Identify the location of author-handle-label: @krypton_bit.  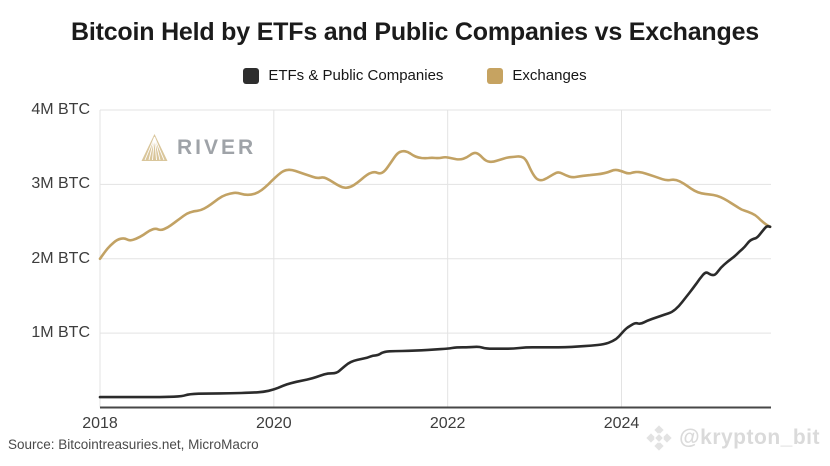
(749, 437).